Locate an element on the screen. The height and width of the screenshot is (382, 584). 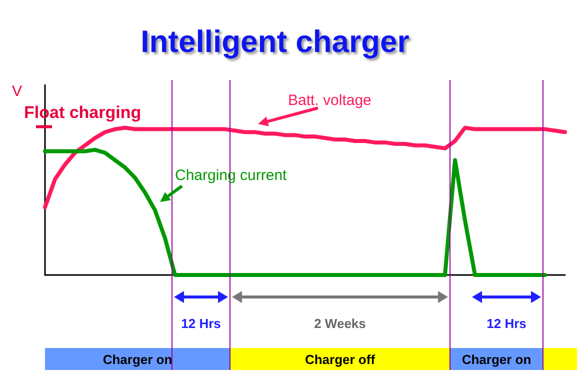
text: Charger off is located at coordinates (340, 359).